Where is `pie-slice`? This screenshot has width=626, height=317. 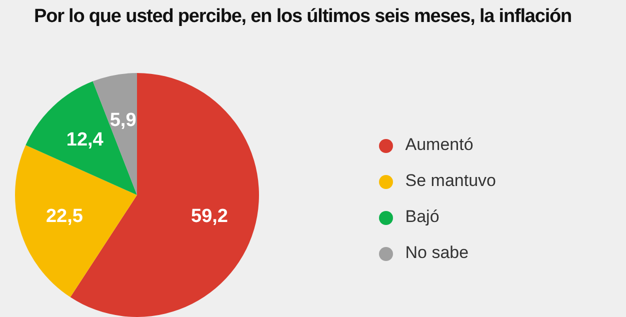 pie-slice is located at coordinates (81, 138).